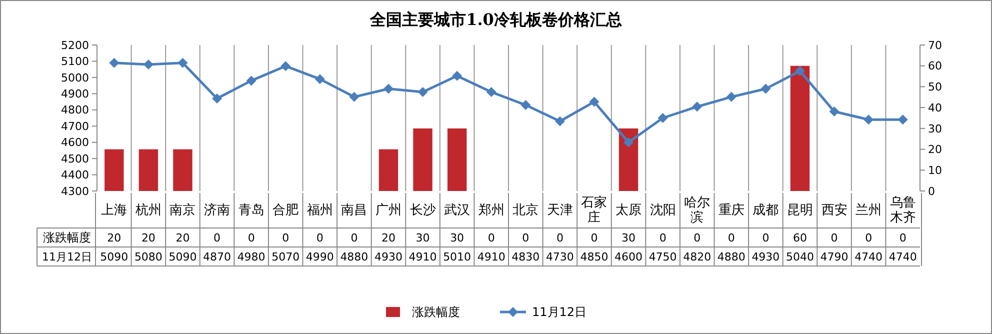 The image size is (992, 334). What do you see at coordinates (559, 210) in the screenshot?
I see `x-tick-label: 天津` at bounding box center [559, 210].